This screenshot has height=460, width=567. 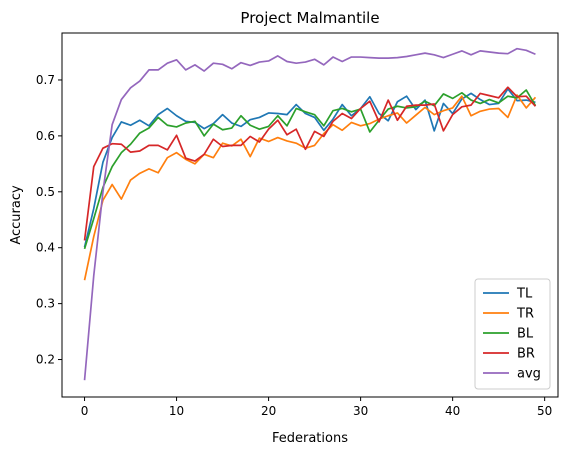 I want to click on y-tick-label: 0.5, so click(x=45, y=192).